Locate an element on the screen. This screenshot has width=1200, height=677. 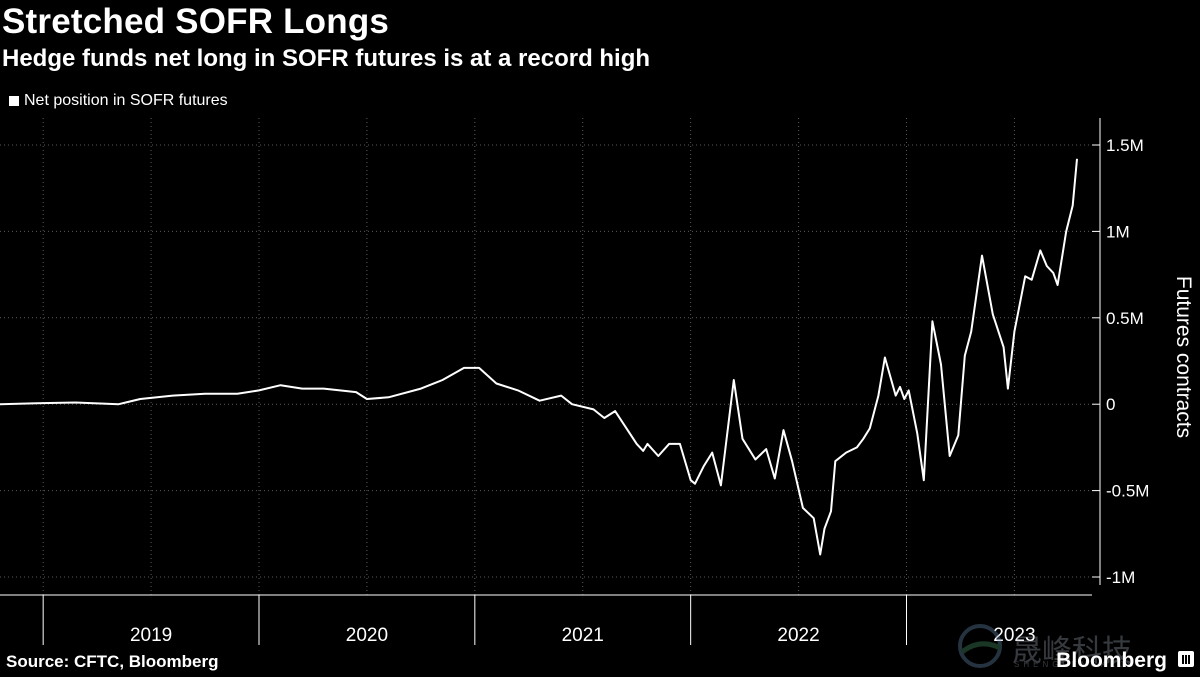
x-tick-label: 2023 is located at coordinates (1014, 635).